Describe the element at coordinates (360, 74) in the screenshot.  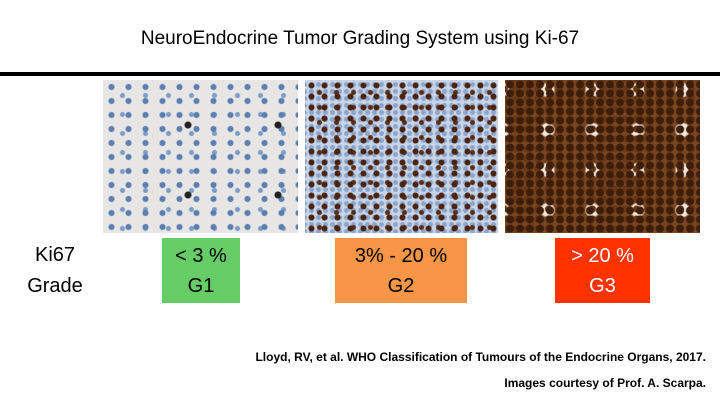
I see `title-rule` at that location.